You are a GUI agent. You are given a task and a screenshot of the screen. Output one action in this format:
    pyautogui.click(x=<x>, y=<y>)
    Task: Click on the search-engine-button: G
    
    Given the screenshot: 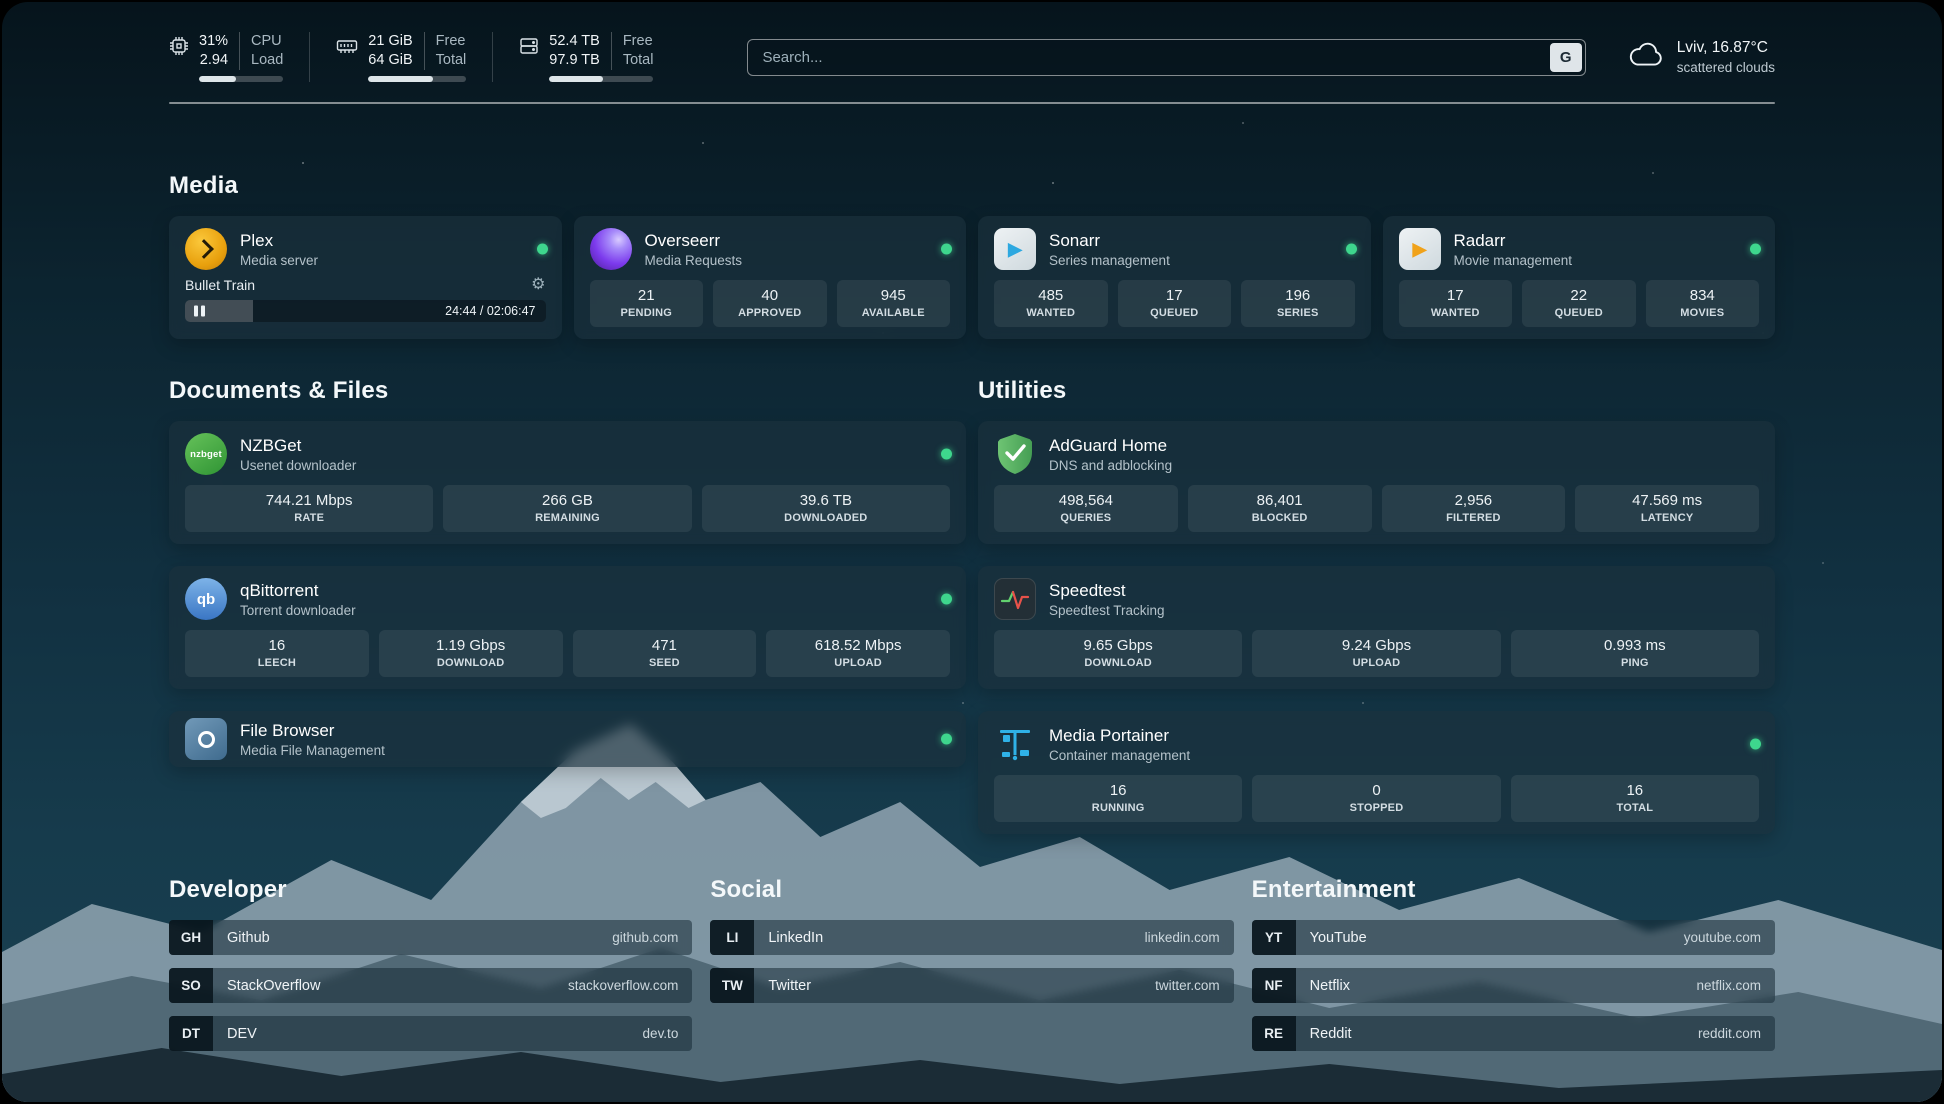 What is the action you would take?
    pyautogui.click(x=1565, y=57)
    